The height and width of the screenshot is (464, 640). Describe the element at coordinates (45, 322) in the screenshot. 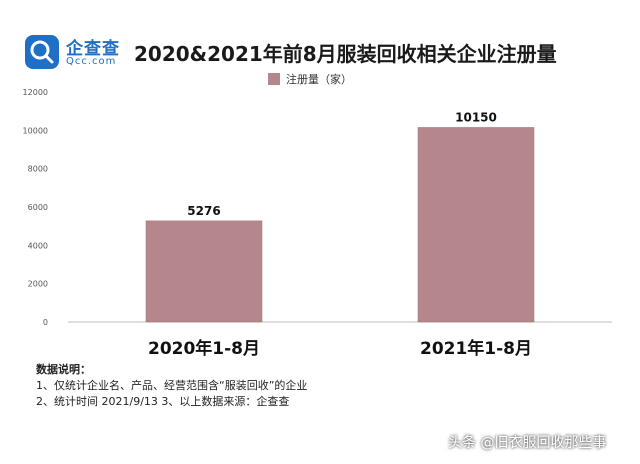

I see `y-tick-label: 0` at that location.